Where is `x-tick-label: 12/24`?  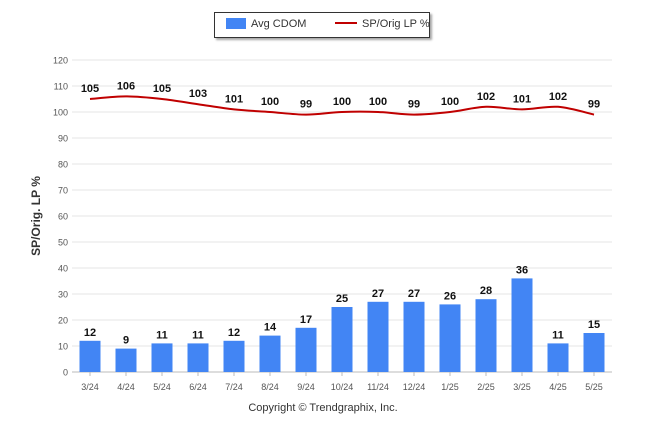 x-tick-label: 12/24 is located at coordinates (414, 387).